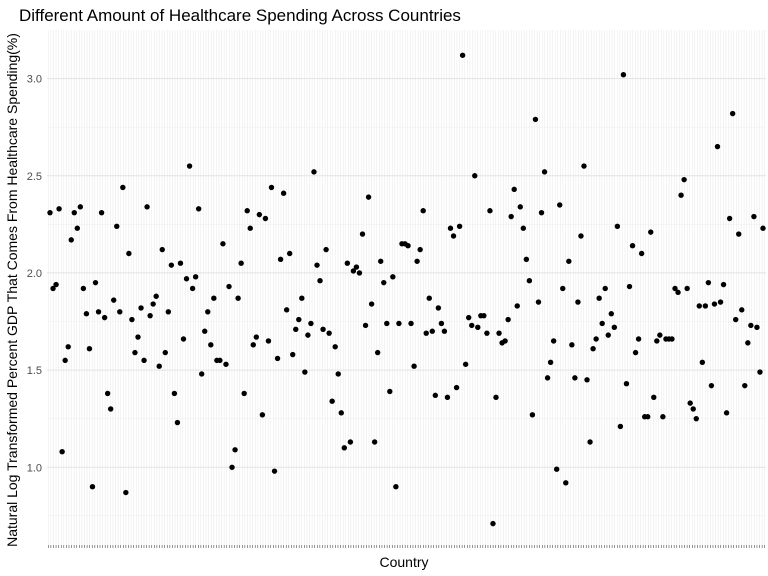  What do you see at coordinates (406, 546) in the screenshot?
I see `x-axis-ticks` at bounding box center [406, 546].